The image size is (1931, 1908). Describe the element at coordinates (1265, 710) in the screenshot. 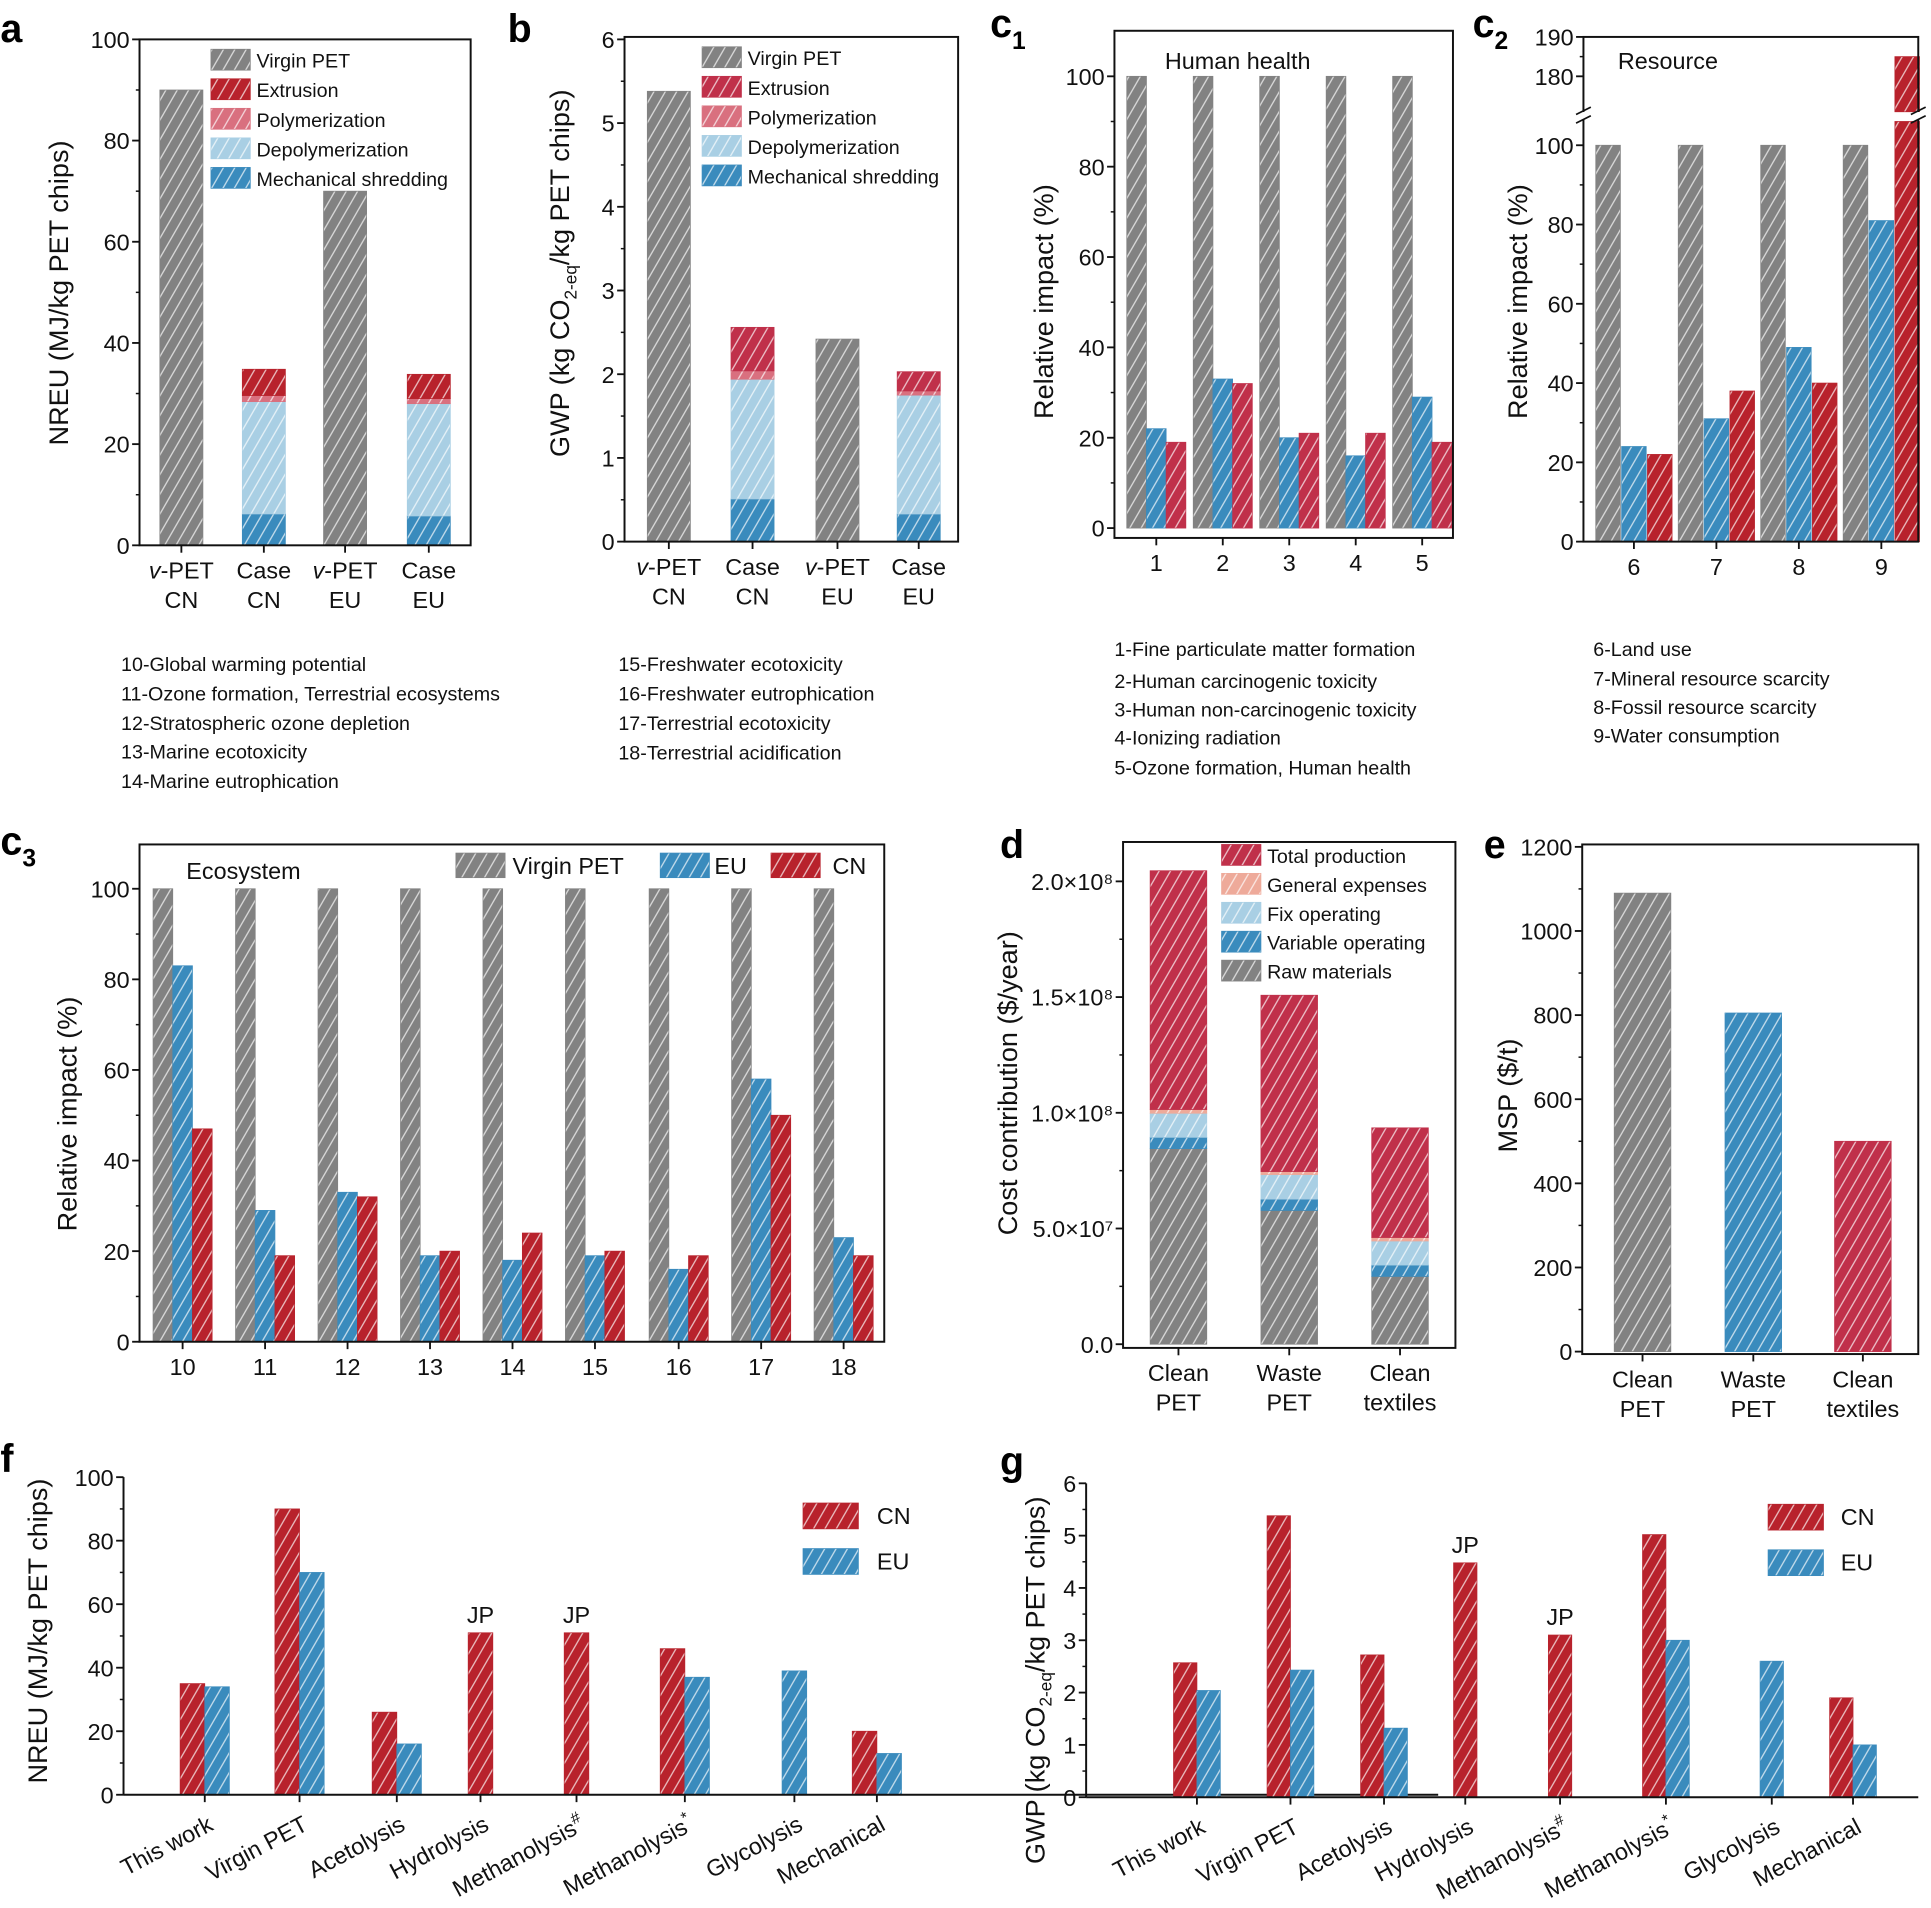

I see `list-item: 3-Human non-carcinogenic toxicity` at that location.